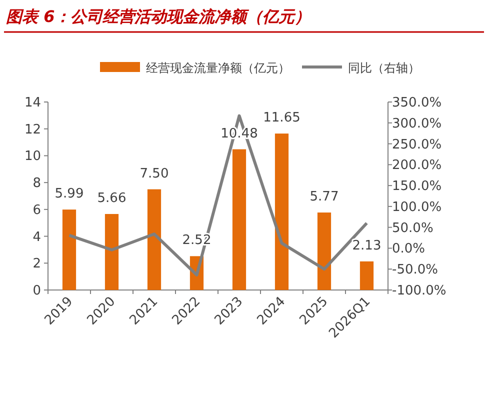 Image resolution: width=488 pixels, height=401 pixels. What do you see at coordinates (417, 124) in the screenshot?
I see `y2-tick-label: 300.0%` at bounding box center [417, 124].